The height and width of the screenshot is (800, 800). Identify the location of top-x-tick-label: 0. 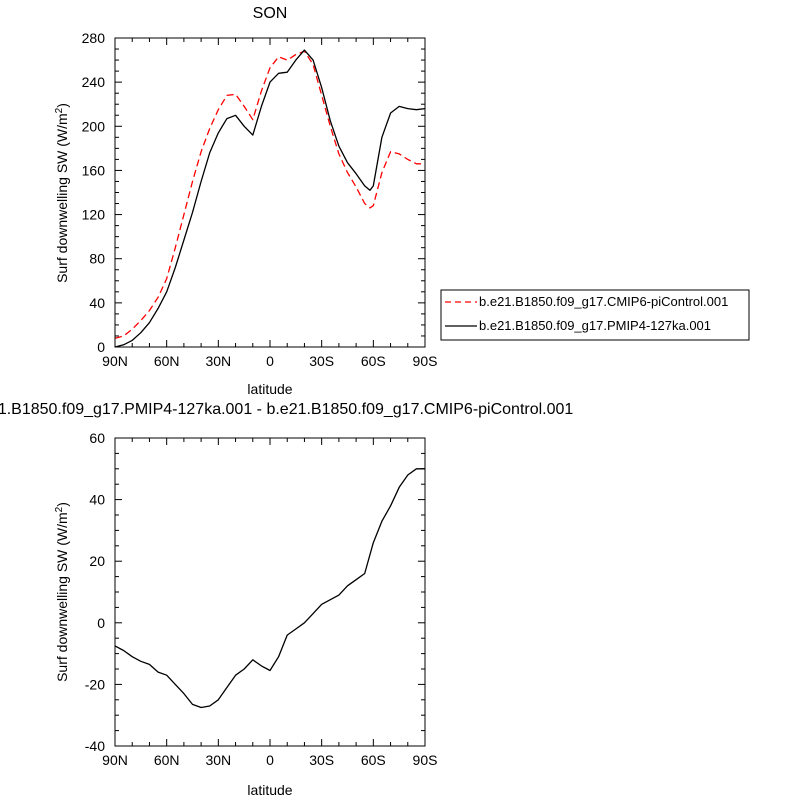
(270, 361).